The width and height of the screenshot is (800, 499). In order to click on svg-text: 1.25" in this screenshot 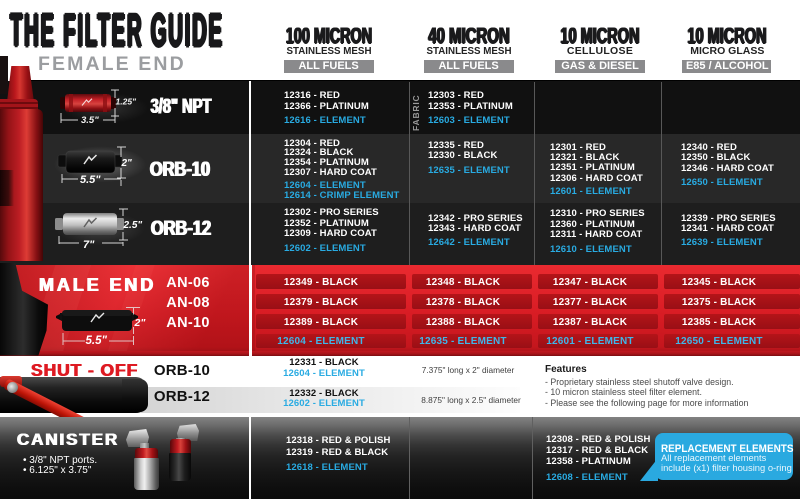, I will do `click(127, 102)`.